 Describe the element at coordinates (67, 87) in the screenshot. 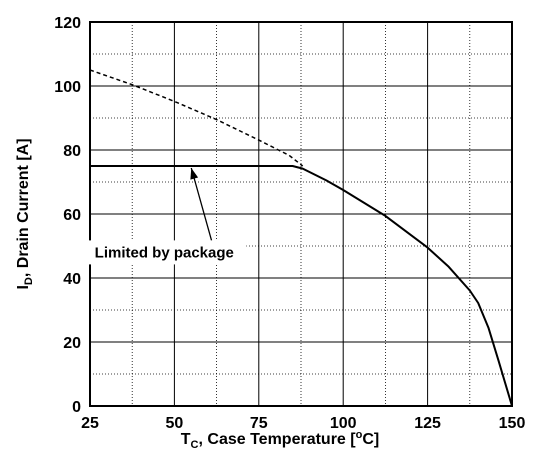

I see `y-tick-label: 100` at that location.